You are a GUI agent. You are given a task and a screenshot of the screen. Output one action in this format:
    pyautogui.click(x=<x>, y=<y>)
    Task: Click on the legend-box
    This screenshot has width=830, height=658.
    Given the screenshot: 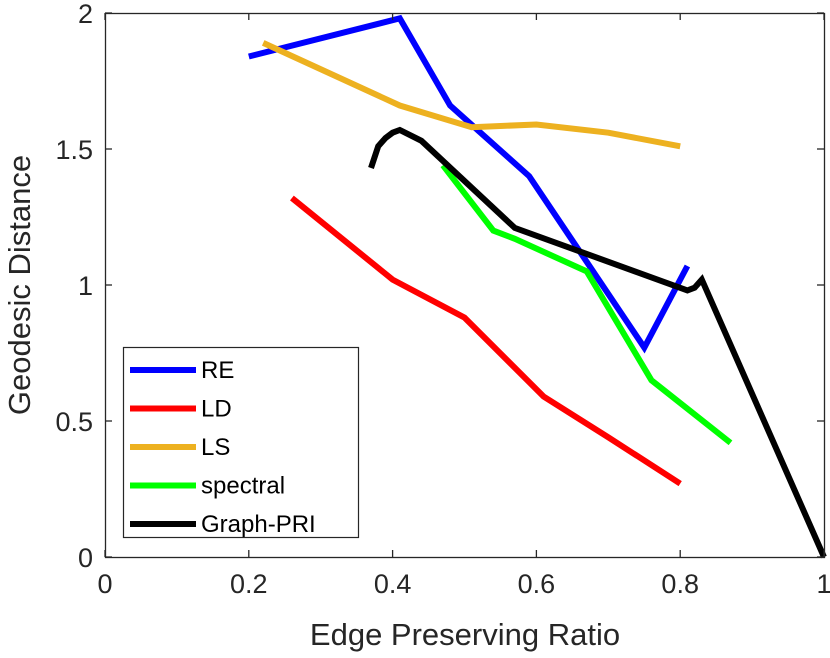 What is the action you would take?
    pyautogui.click(x=241, y=442)
    